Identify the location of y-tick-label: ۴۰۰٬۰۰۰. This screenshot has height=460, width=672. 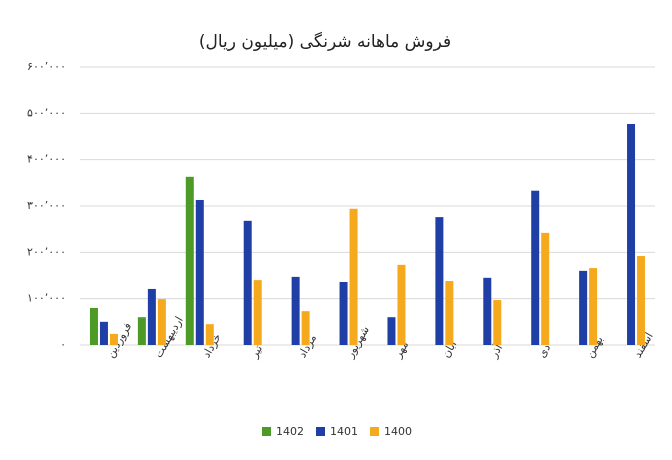
(46, 159).